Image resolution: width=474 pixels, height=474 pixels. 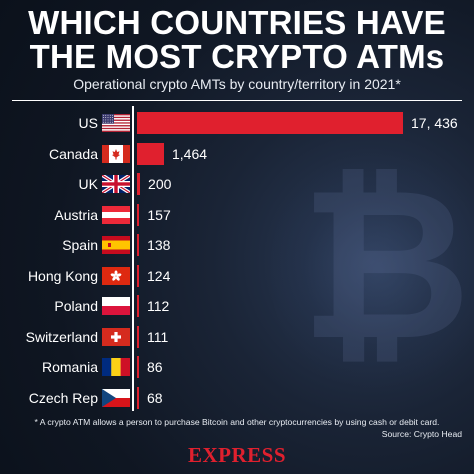 What do you see at coordinates (138, 275) in the screenshot?
I see `bar-hong-kong` at bounding box center [138, 275].